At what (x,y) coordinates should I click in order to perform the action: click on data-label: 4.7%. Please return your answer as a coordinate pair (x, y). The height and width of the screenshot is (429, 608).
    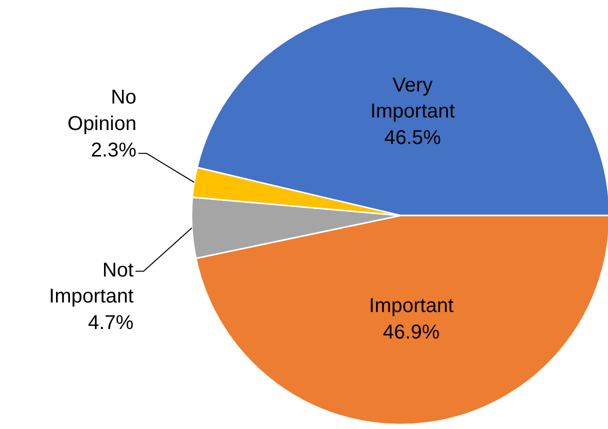
    Looking at the image, I should click on (111, 323).